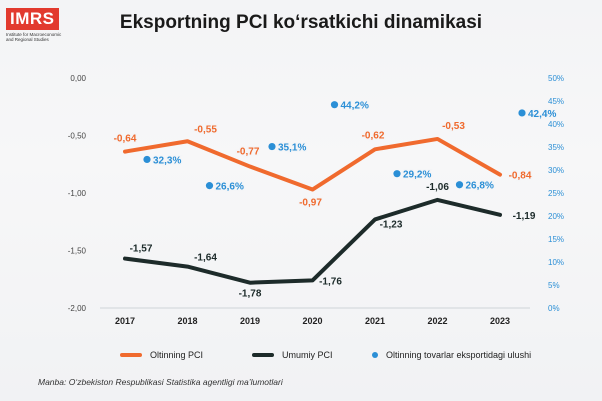 This screenshot has width=602, height=401. Describe the element at coordinates (307, 355) in the screenshot. I see `legend-label: Umumiy PCI` at that location.